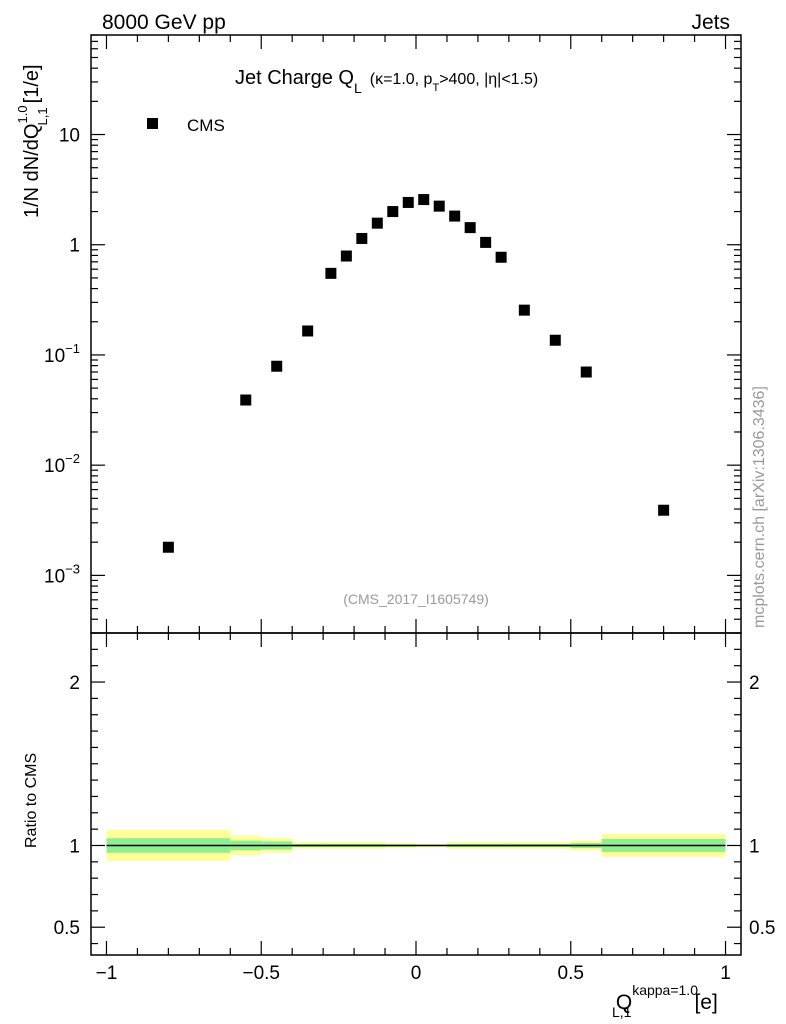 The image size is (786, 1024). Describe the element at coordinates (416, 973) in the screenshot. I see `x-tick-label: 0` at that location.